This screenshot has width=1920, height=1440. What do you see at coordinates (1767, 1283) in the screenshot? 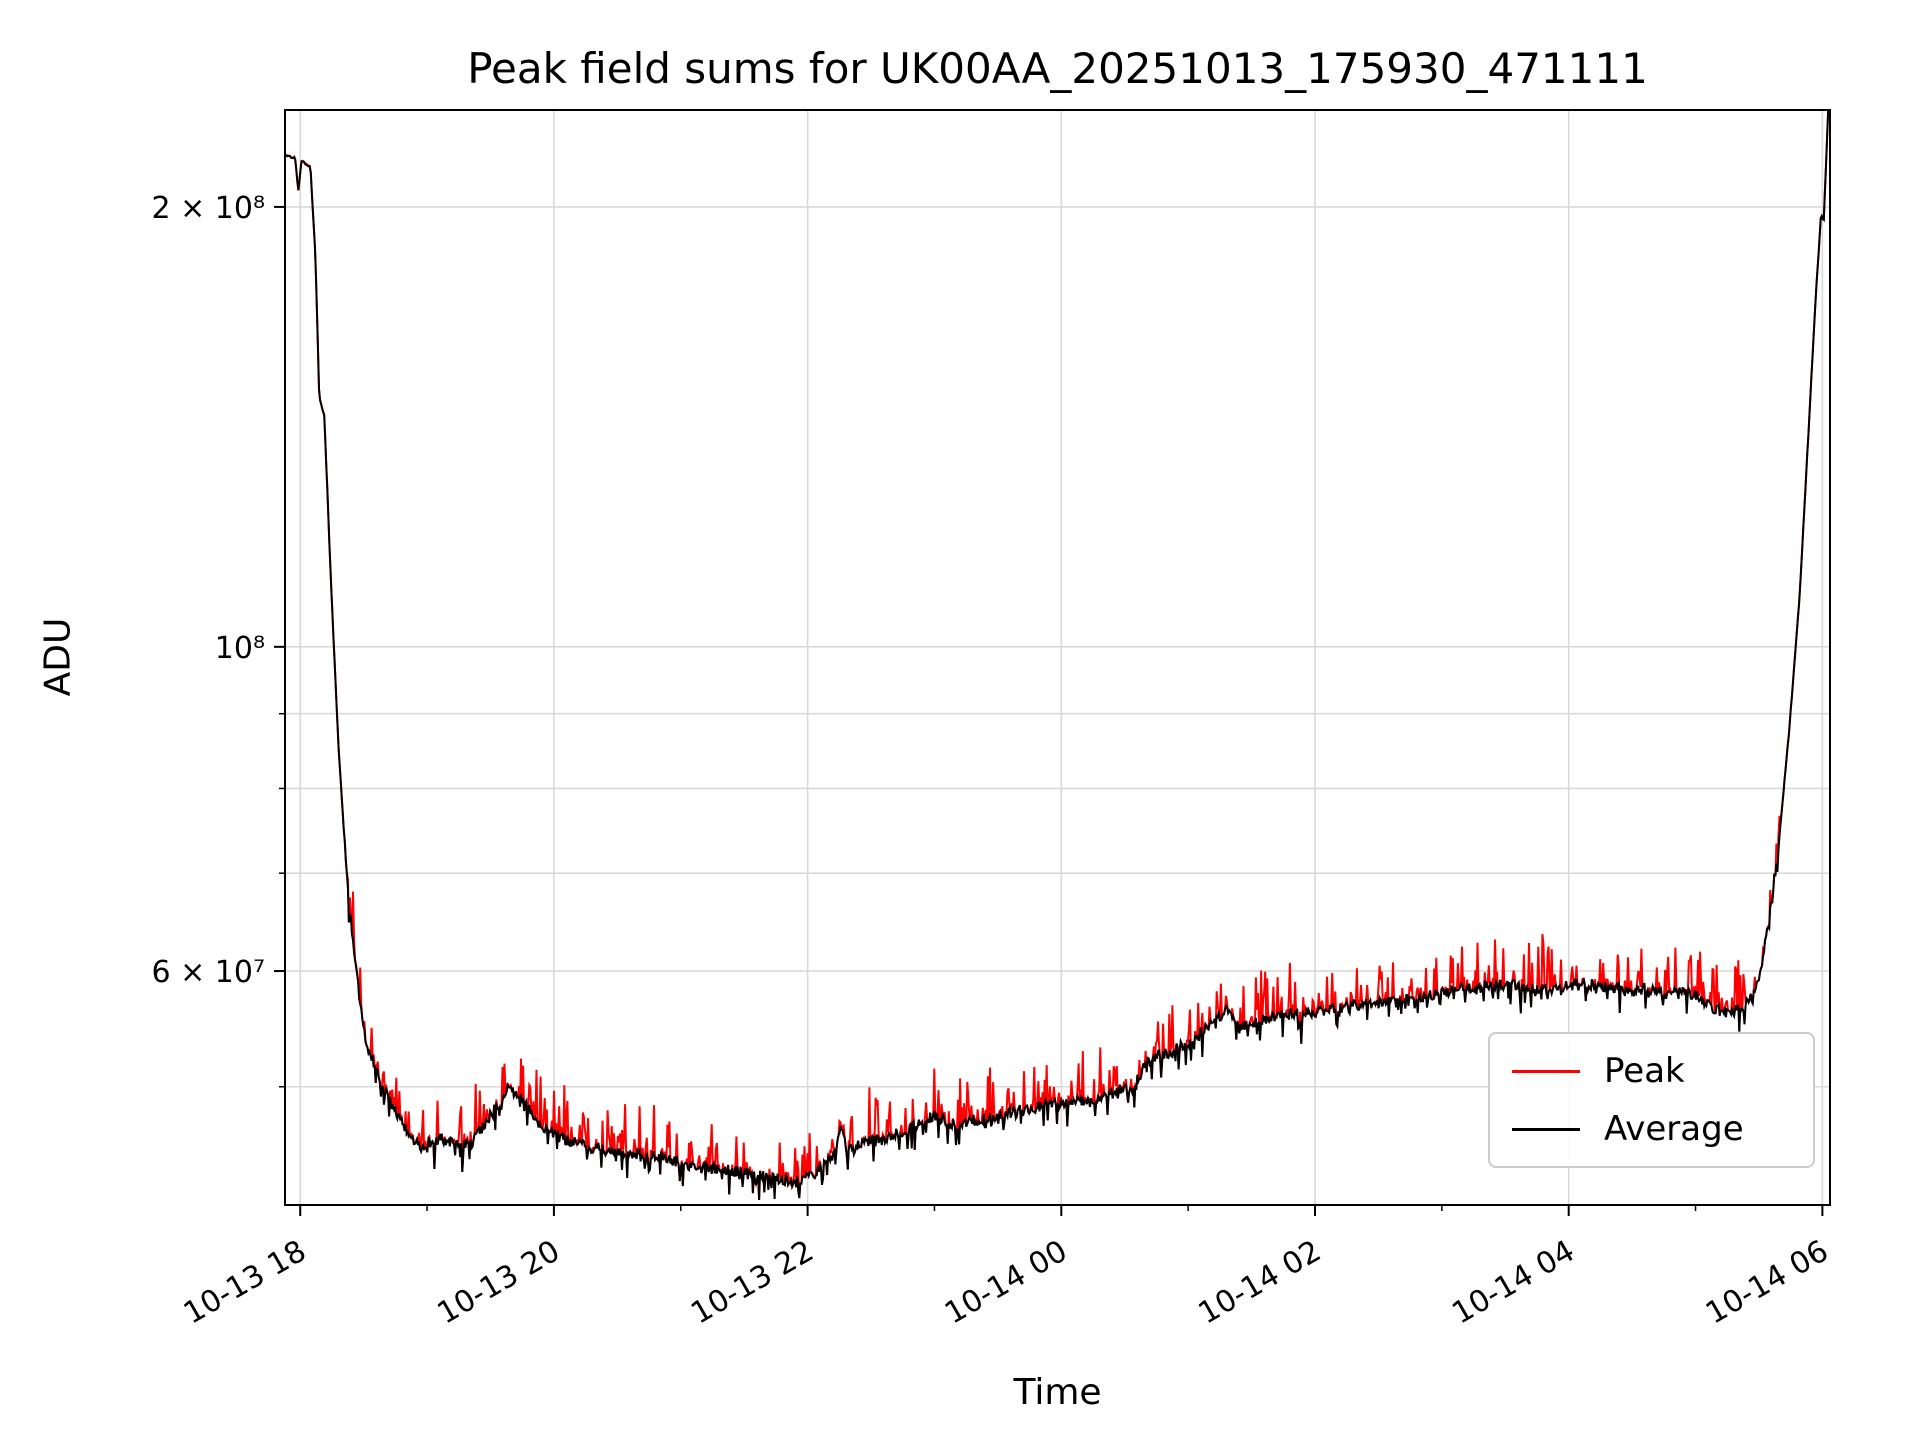
I see `x-tick-label: 10-14 06` at bounding box center [1767, 1283].